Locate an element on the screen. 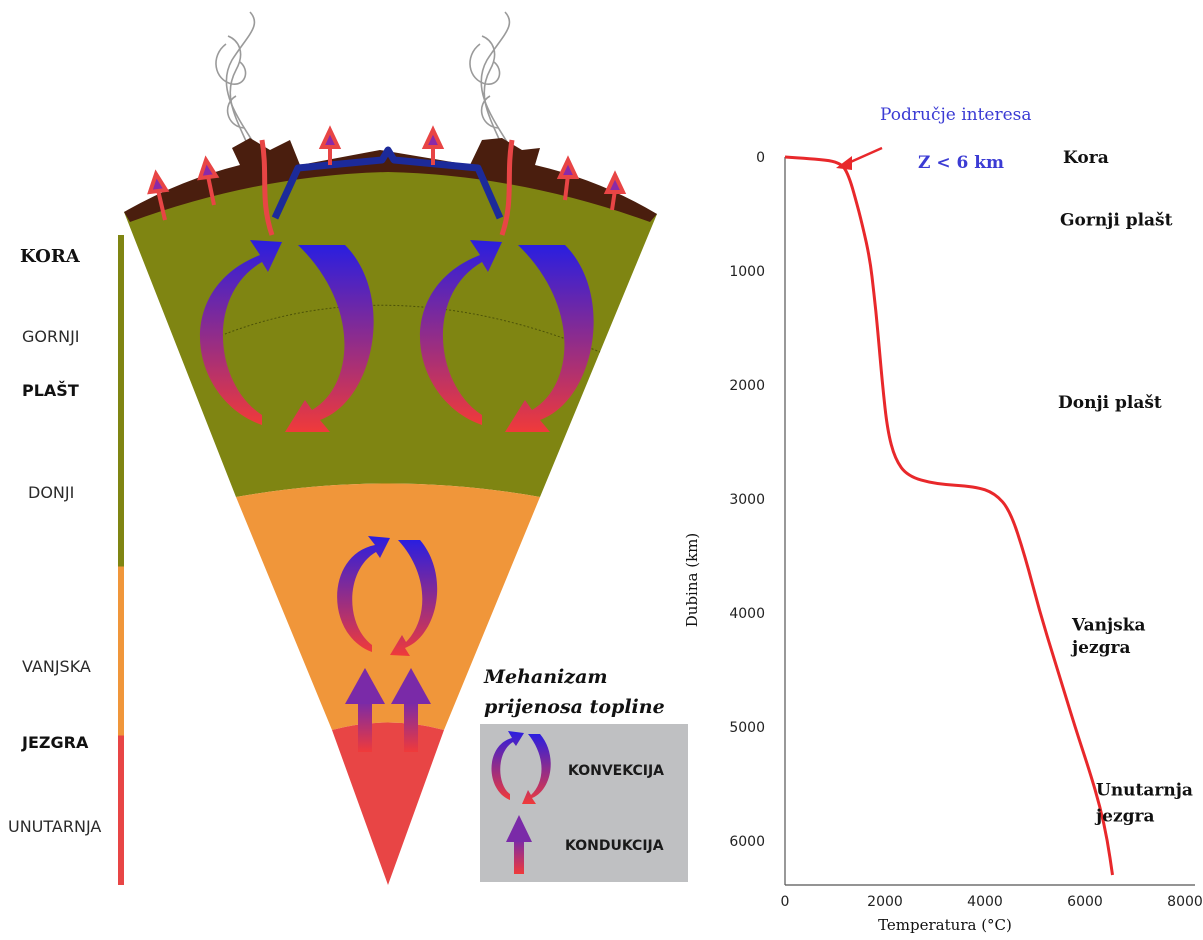  y-tick-label: 6000 is located at coordinates (747, 842).